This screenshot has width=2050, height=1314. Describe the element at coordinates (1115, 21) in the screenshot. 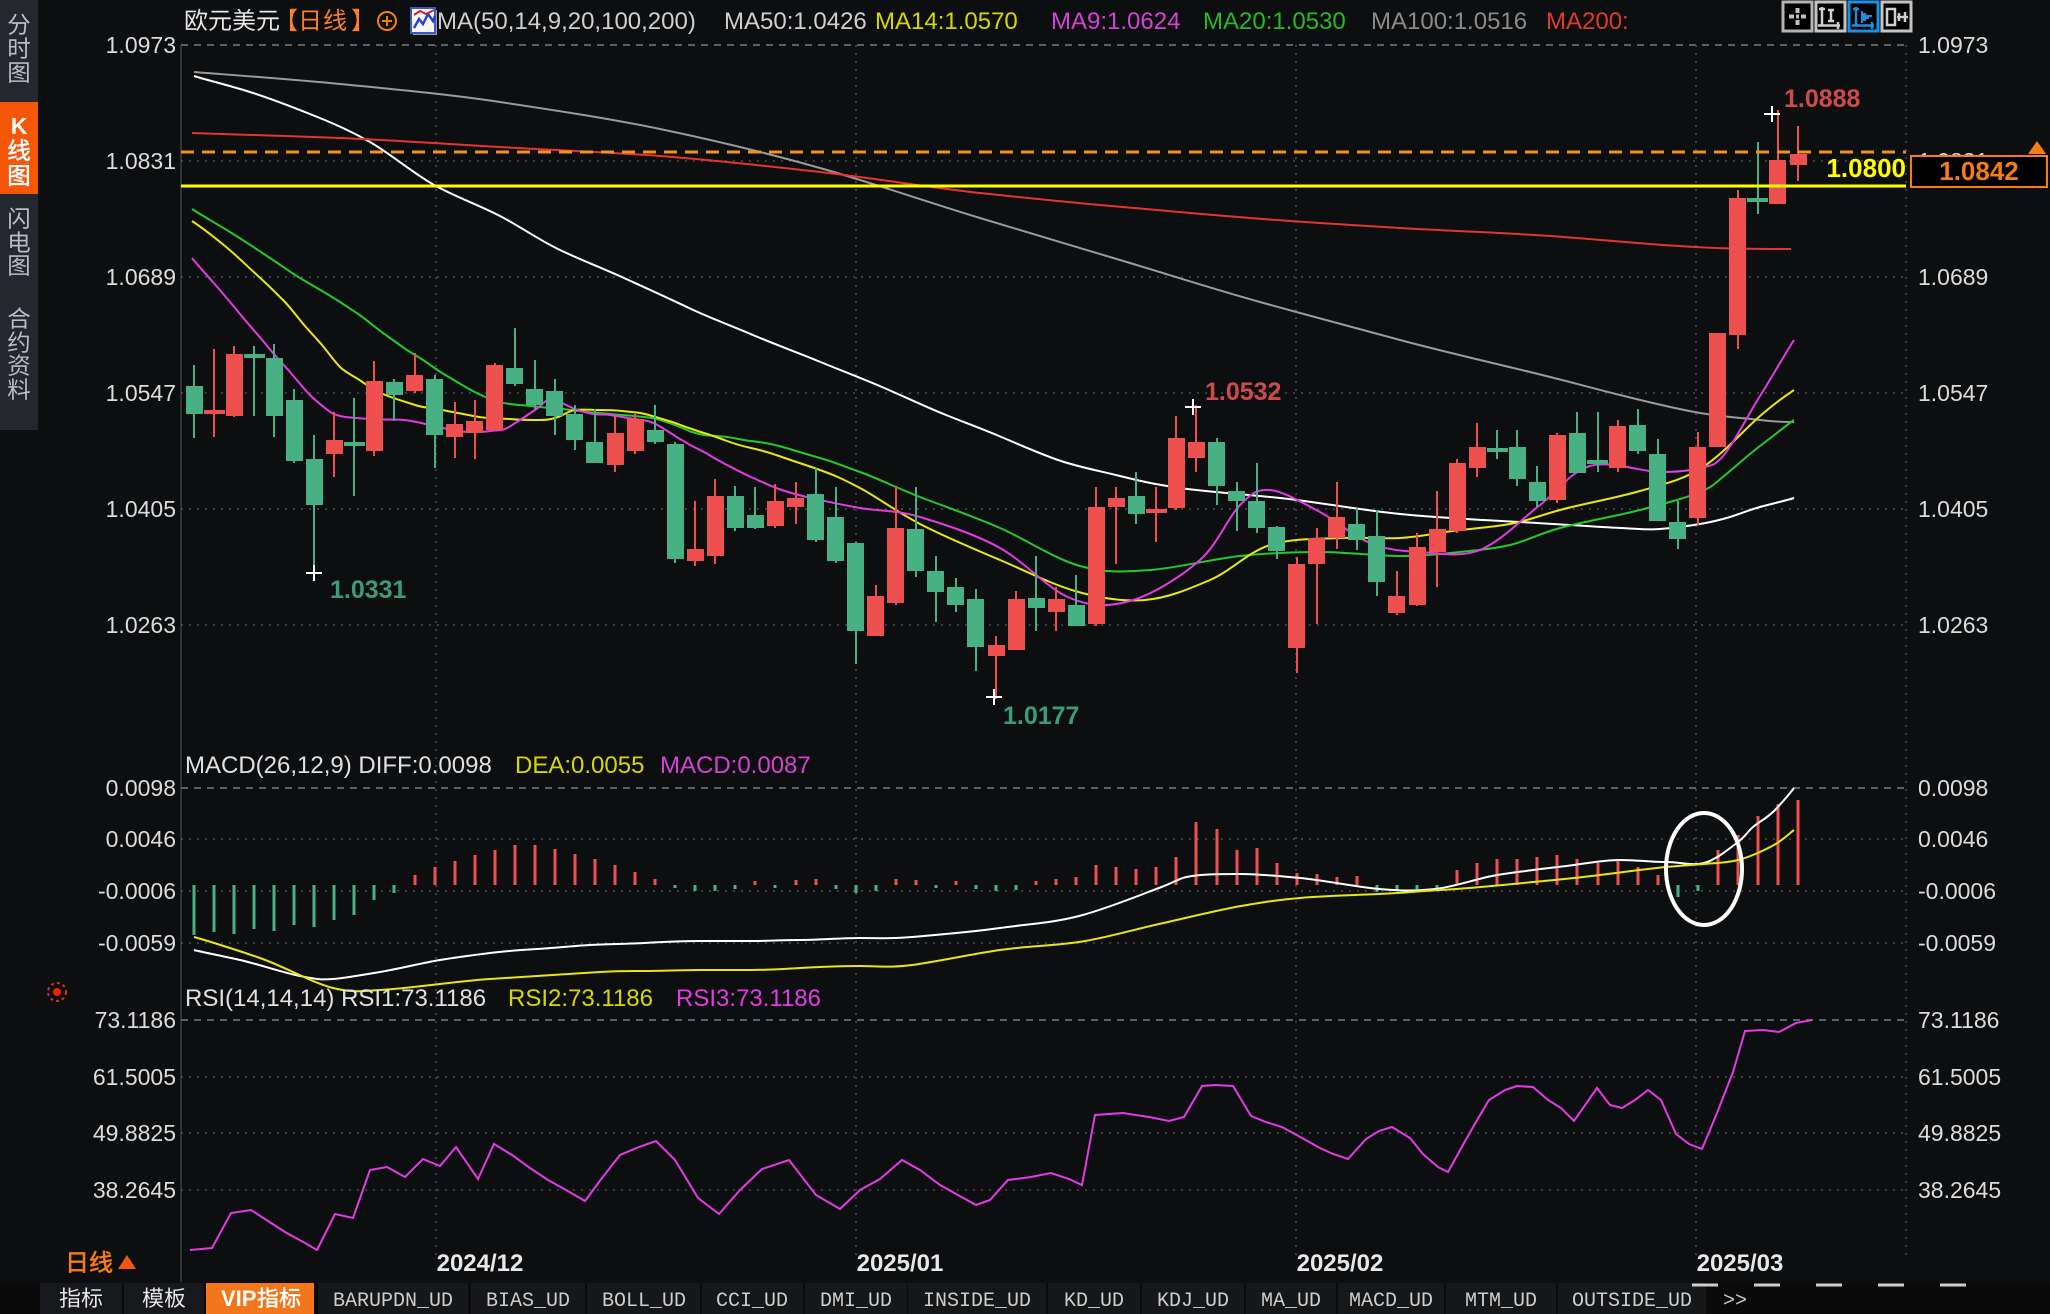

I see `svg-text: MA9:1.0624` at that location.